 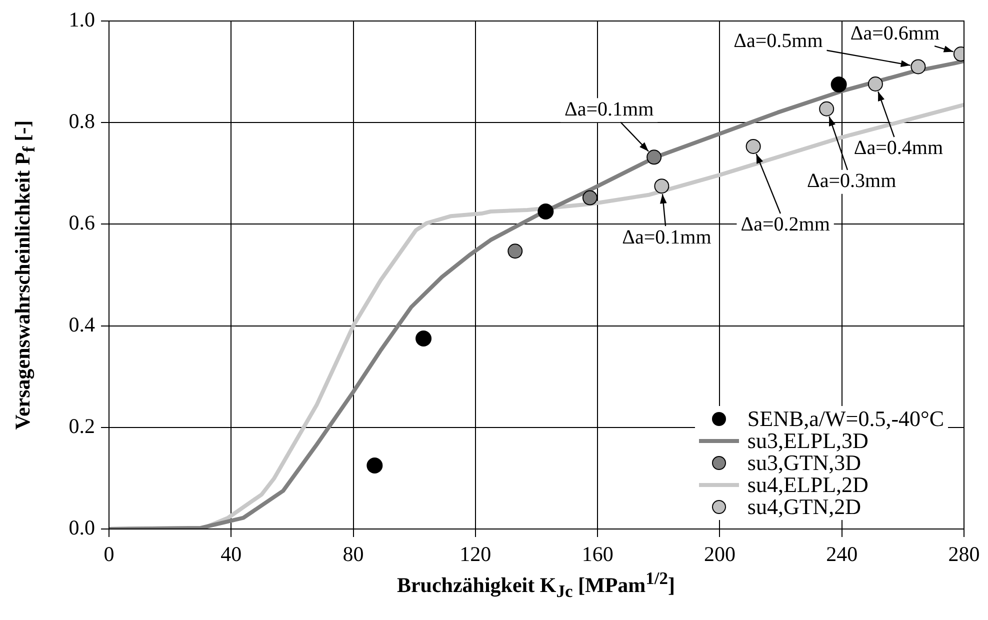 I want to click on x-tick-label: 200, so click(x=720, y=554).